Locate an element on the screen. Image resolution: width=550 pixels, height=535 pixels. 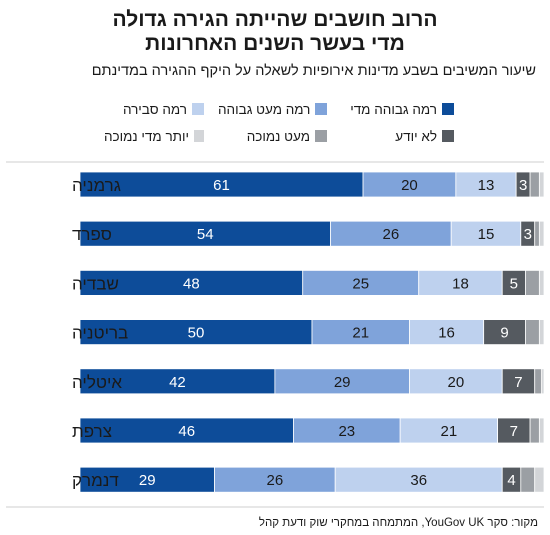
legend-label: רמה סבירה is located at coordinates (154, 109).